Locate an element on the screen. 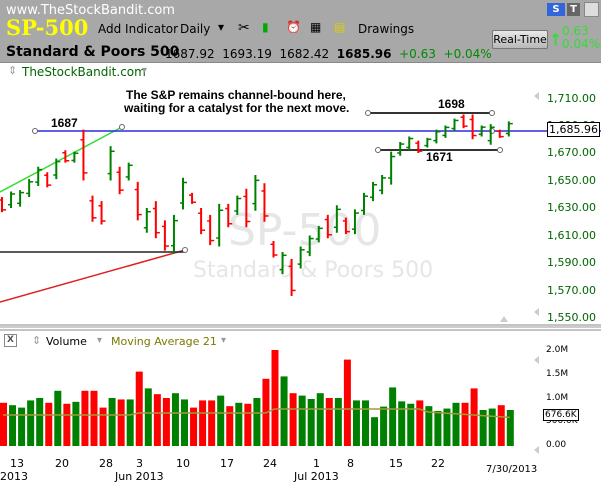 The image size is (601, 483). trendline-lower is located at coordinates (93, 276).